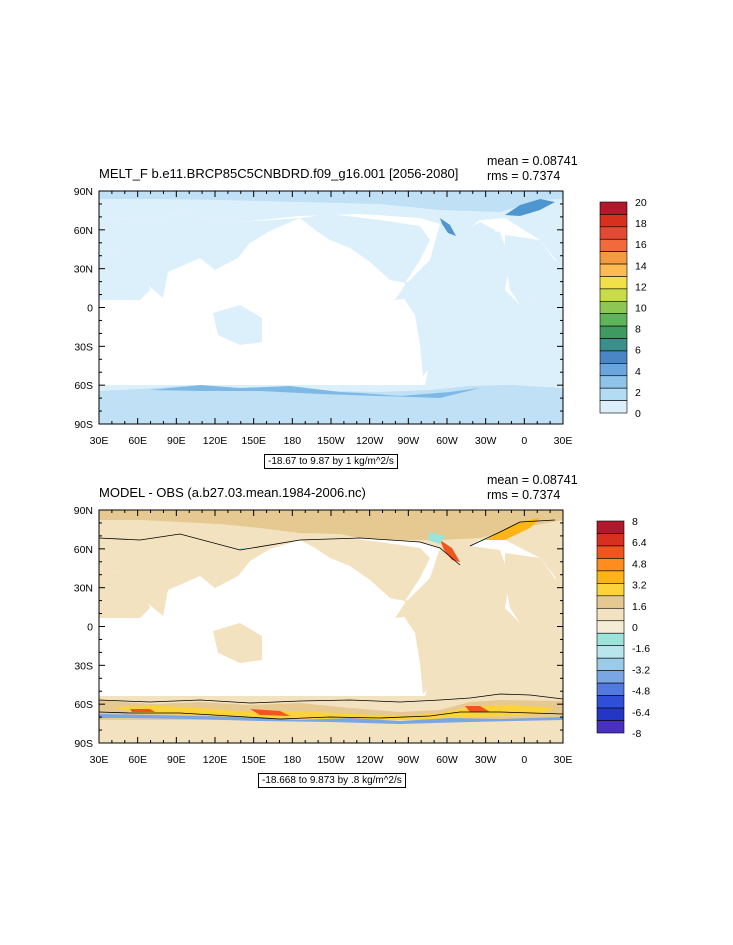  Describe the element at coordinates (215, 760) in the screenshot. I see `panel-2-lon-label: 120E` at that location.